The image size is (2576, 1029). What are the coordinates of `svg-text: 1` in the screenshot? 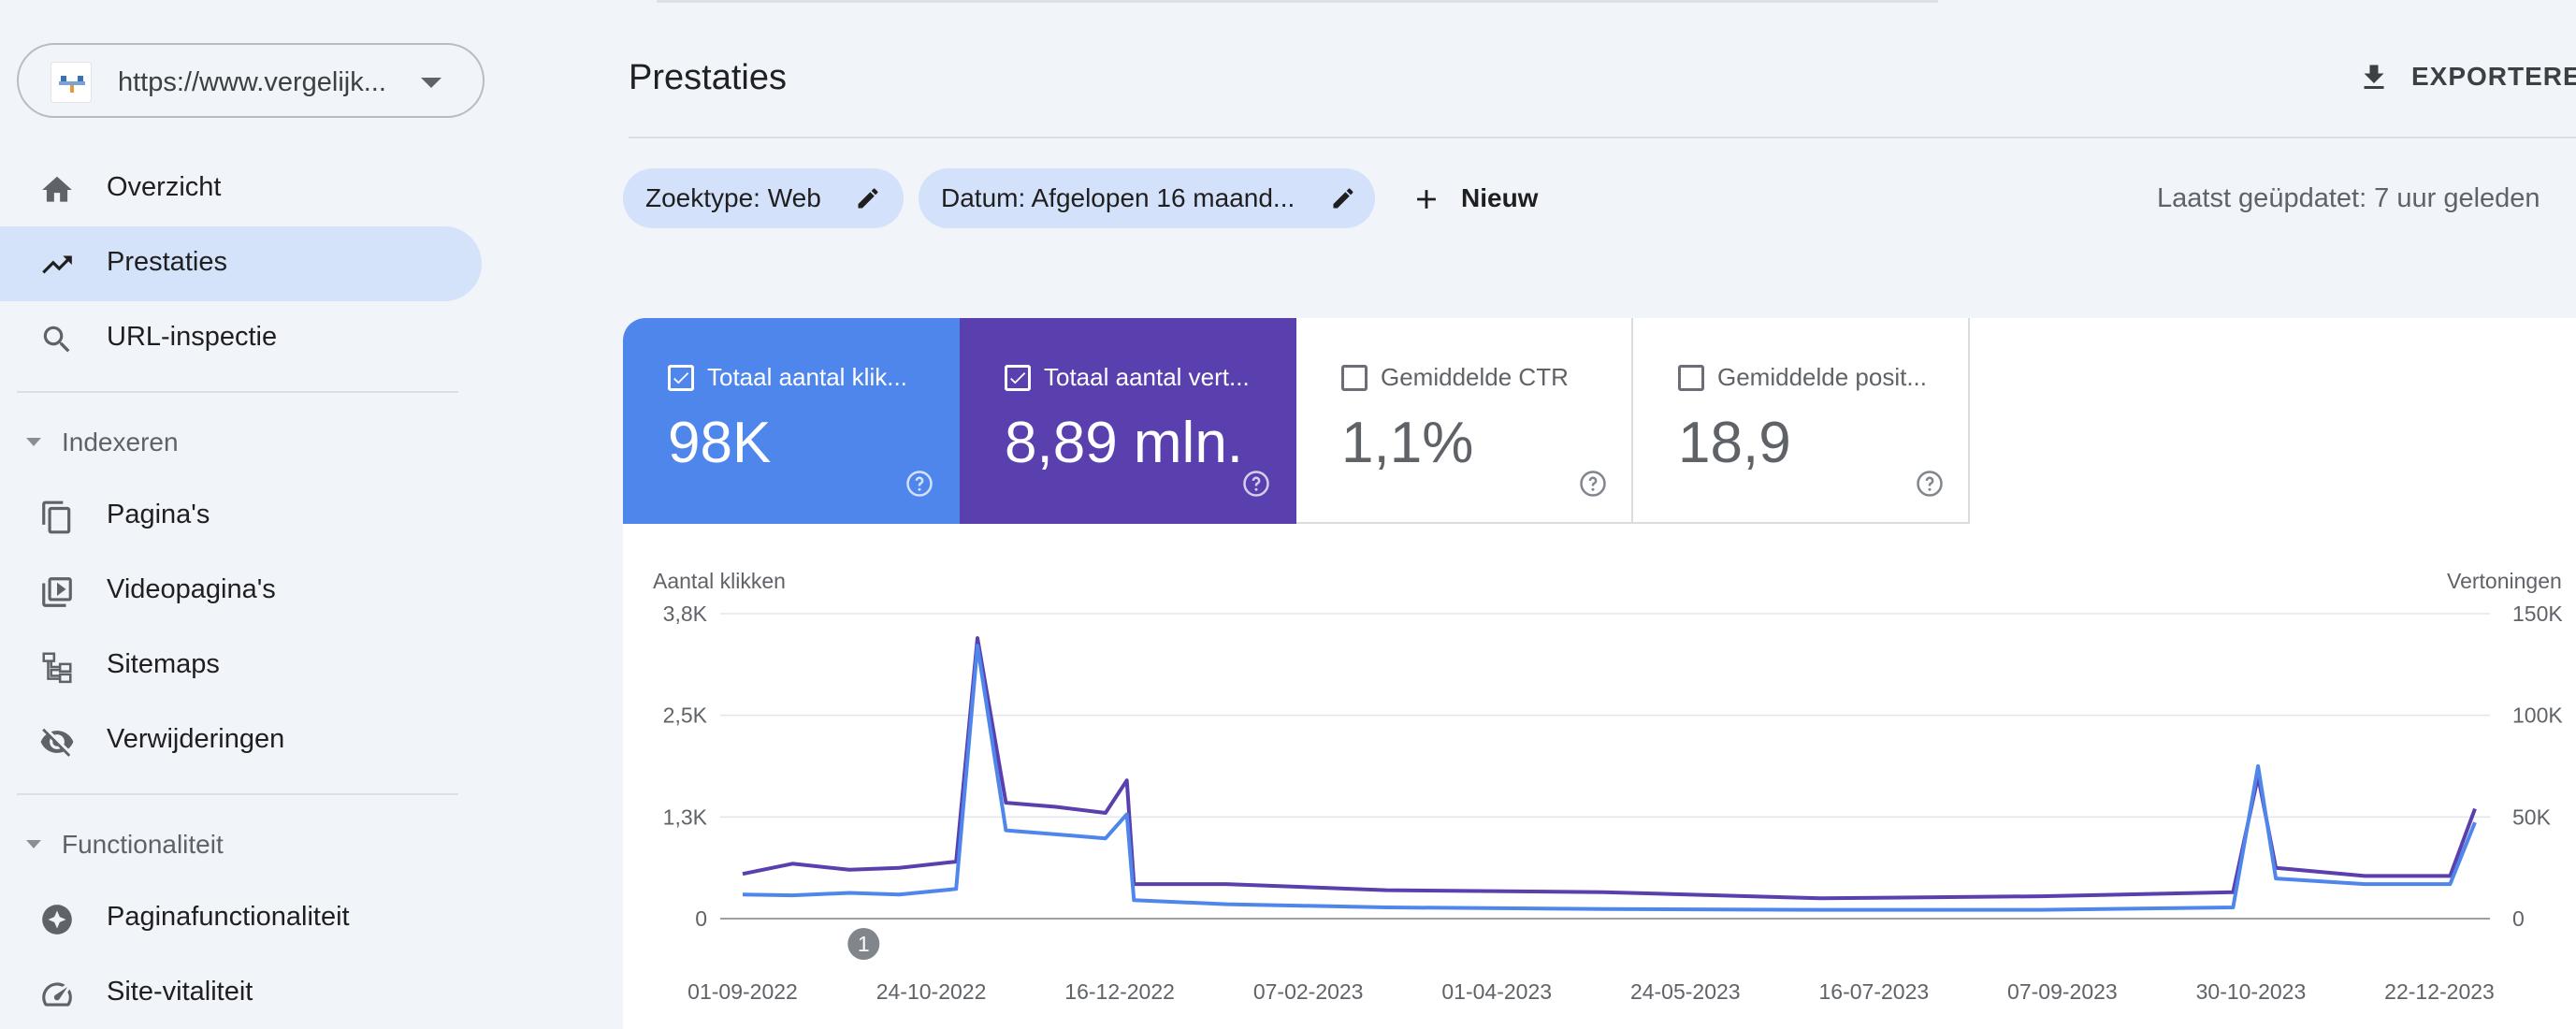 It's located at (864, 944).